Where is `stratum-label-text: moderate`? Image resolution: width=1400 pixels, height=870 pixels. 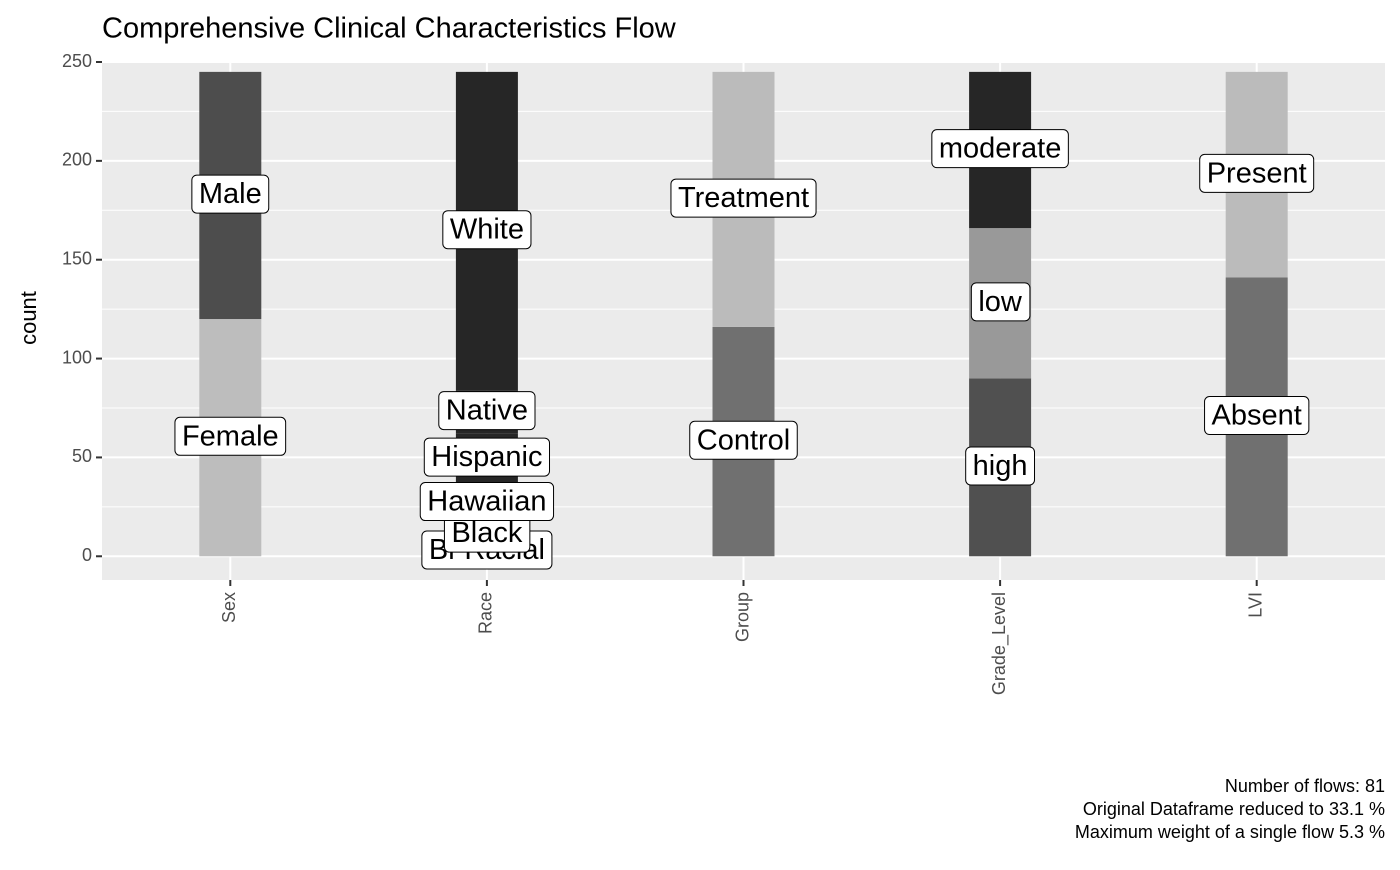
stratum-label-text: moderate is located at coordinates (1000, 149).